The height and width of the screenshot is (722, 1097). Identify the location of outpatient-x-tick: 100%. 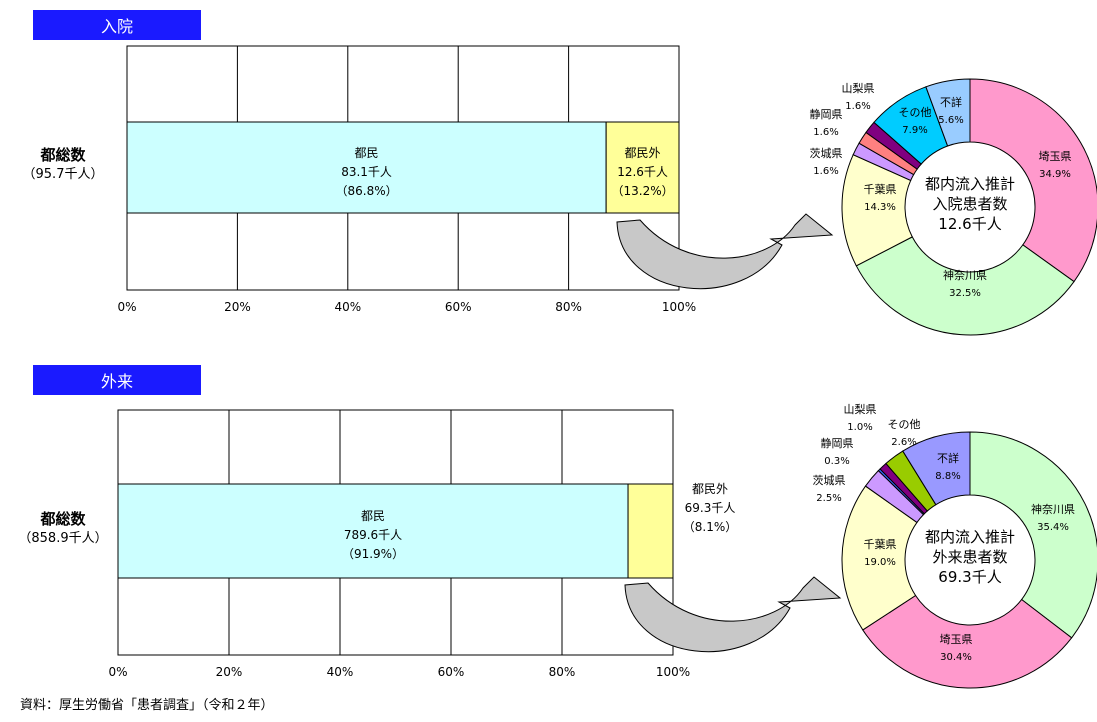
(673, 672).